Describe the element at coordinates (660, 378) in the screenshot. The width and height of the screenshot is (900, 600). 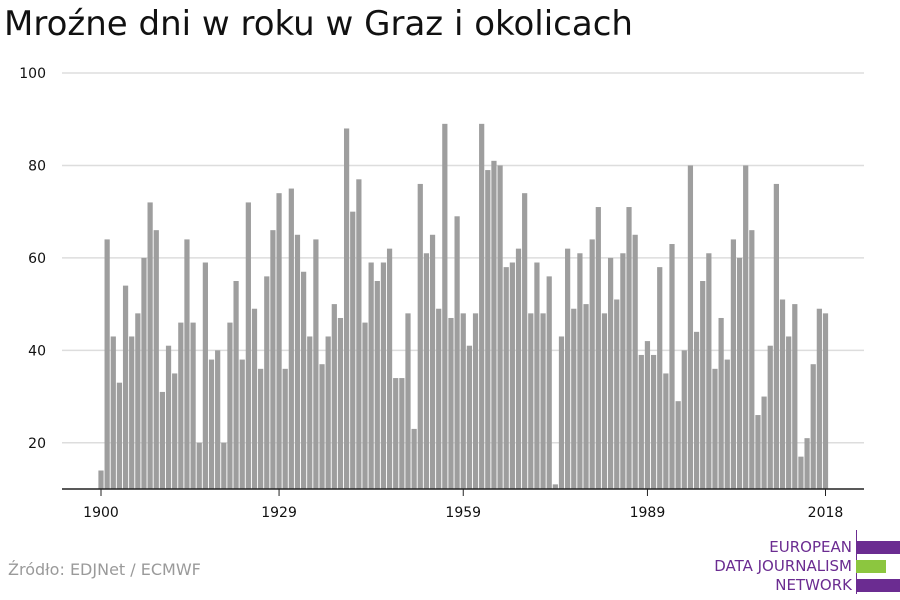
I see `bar-1991` at that location.